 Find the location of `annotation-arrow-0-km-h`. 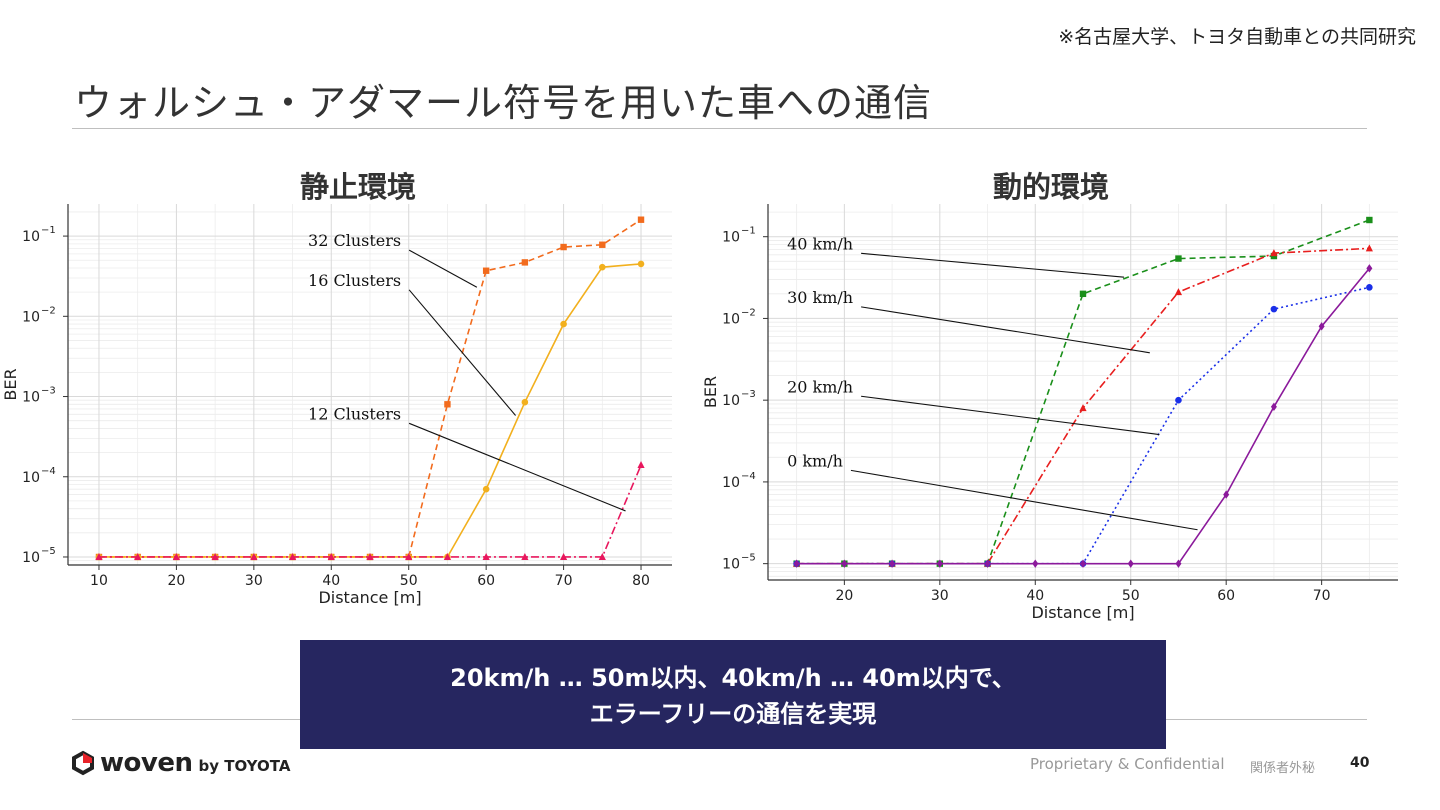

annotation-arrow-0-km-h is located at coordinates (1024, 500).